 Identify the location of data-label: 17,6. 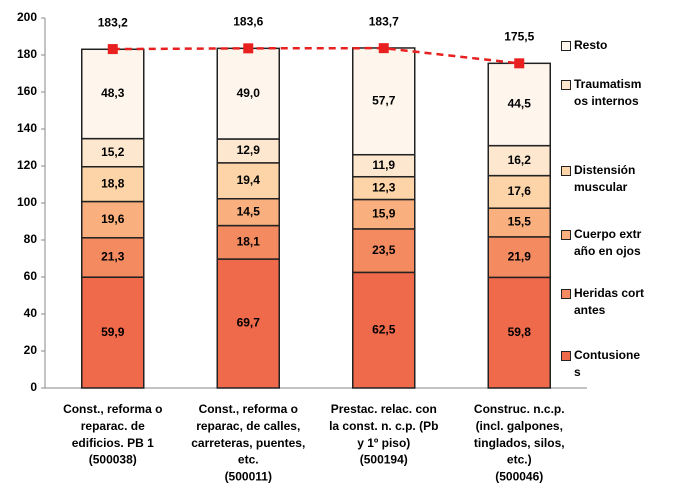
(520, 191).